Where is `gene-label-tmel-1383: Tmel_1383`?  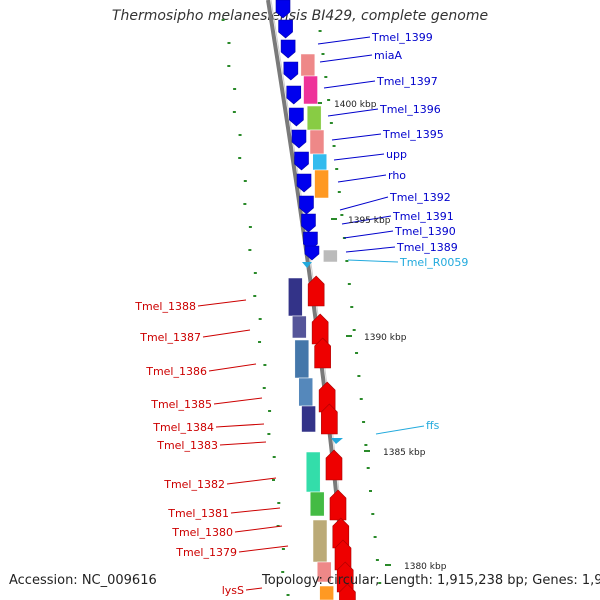
gene-label-tmel-1383: Tmel_1383 is located at coordinates (187, 445).